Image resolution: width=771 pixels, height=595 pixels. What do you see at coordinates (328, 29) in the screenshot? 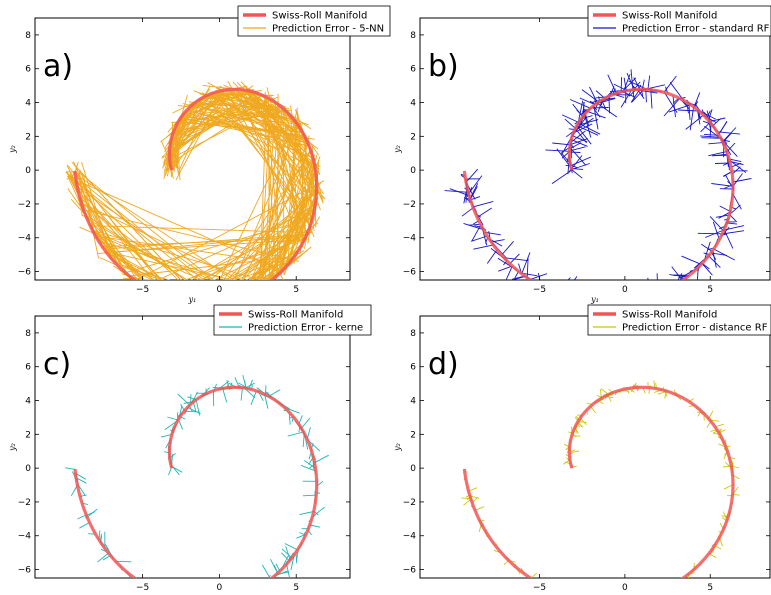
I see `legend-entry: Prediction Error - 5-NN` at bounding box center [328, 29].